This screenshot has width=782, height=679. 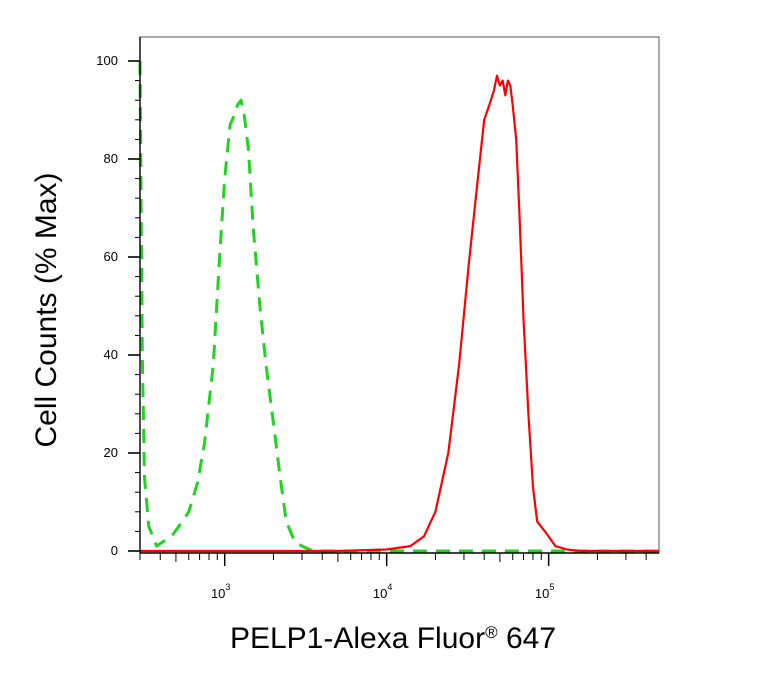 I want to click on y-tick-label: 0, so click(x=114, y=550).